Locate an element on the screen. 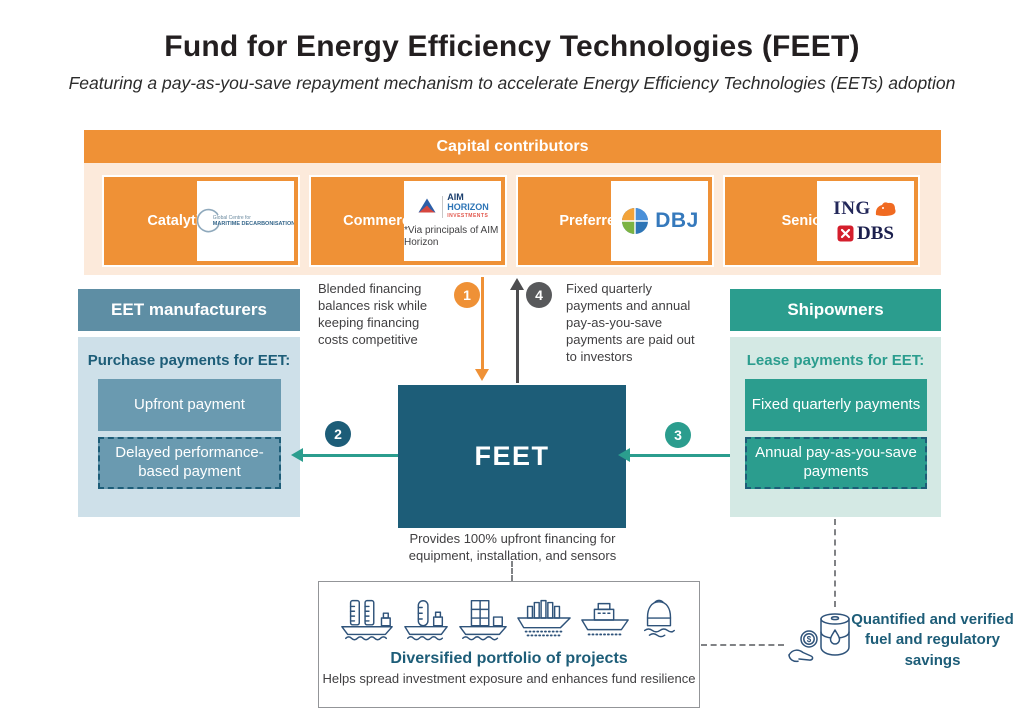 This screenshot has width=1024, height=724. contributor-preferred-equity: Preferred equity DBJ is located at coordinates (615, 221).